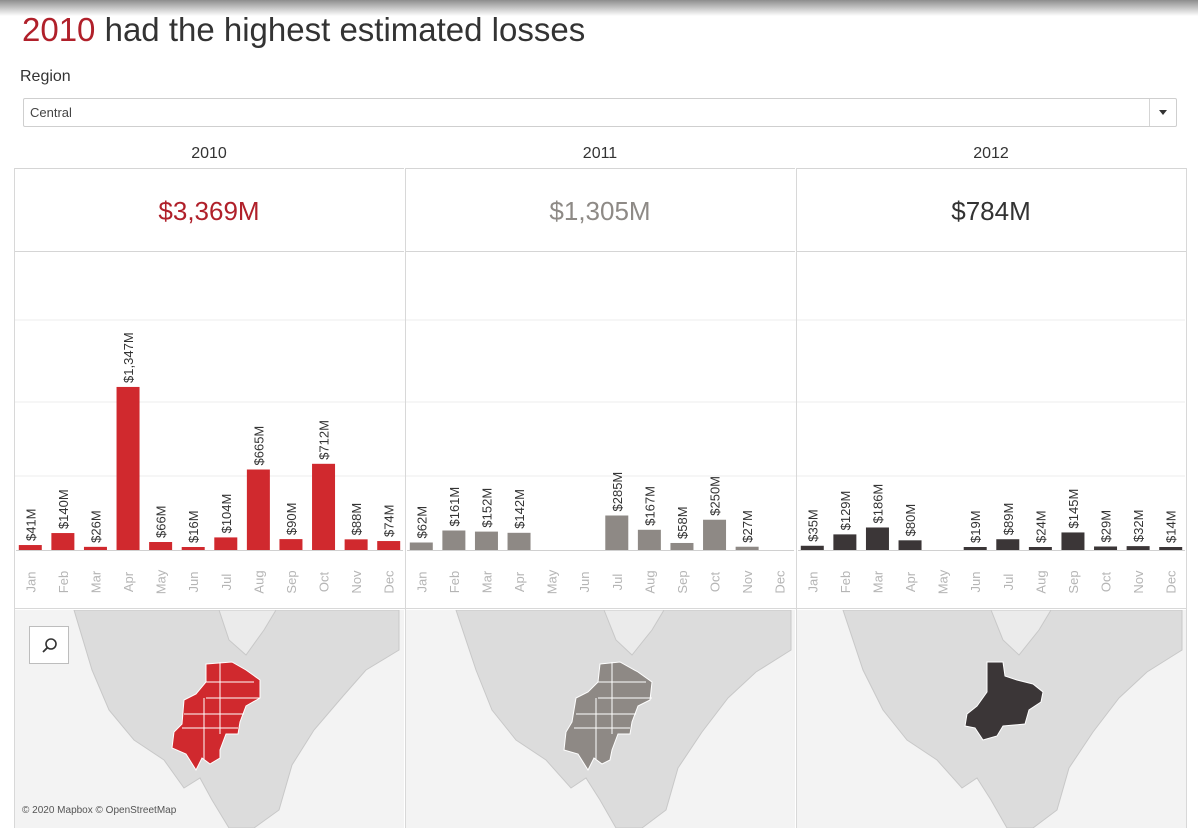 Image resolution: width=1198 pixels, height=833 pixels. I want to click on data-label-2010-Oct: $712M, so click(324, 440).